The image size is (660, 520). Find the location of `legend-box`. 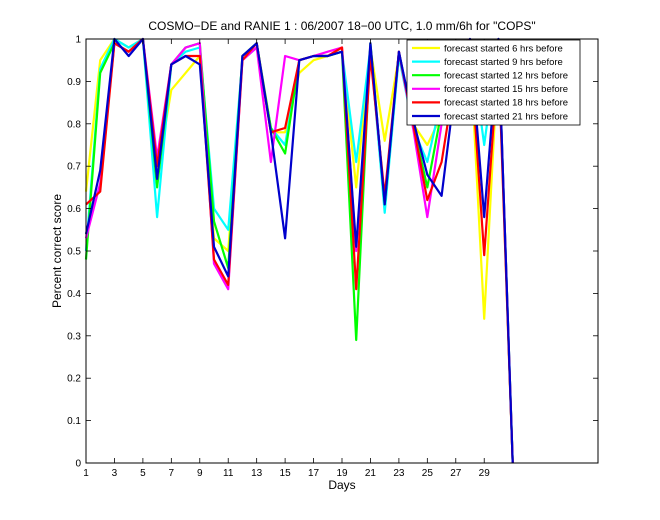

legend-box is located at coordinates (493, 82).